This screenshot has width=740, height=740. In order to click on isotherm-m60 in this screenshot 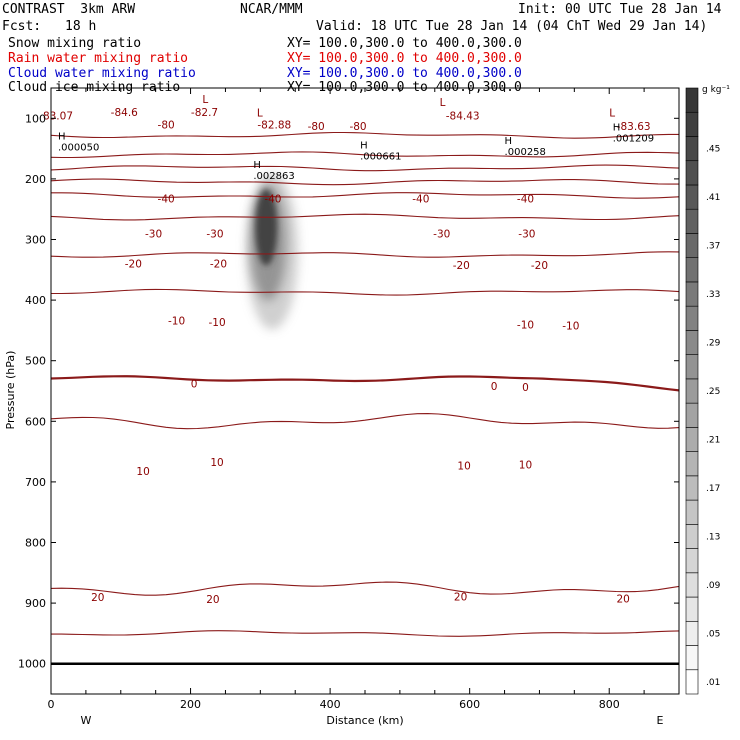, I will do `click(365, 168)`.